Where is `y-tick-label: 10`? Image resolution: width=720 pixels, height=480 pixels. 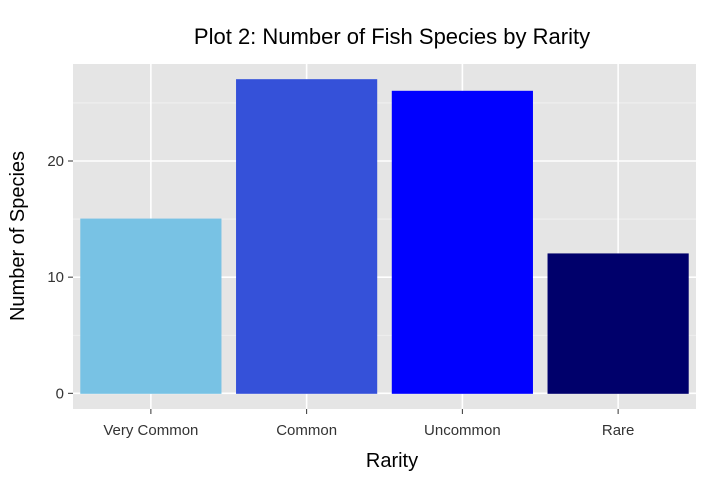
y-tick-label: 10 is located at coordinates (55, 277).